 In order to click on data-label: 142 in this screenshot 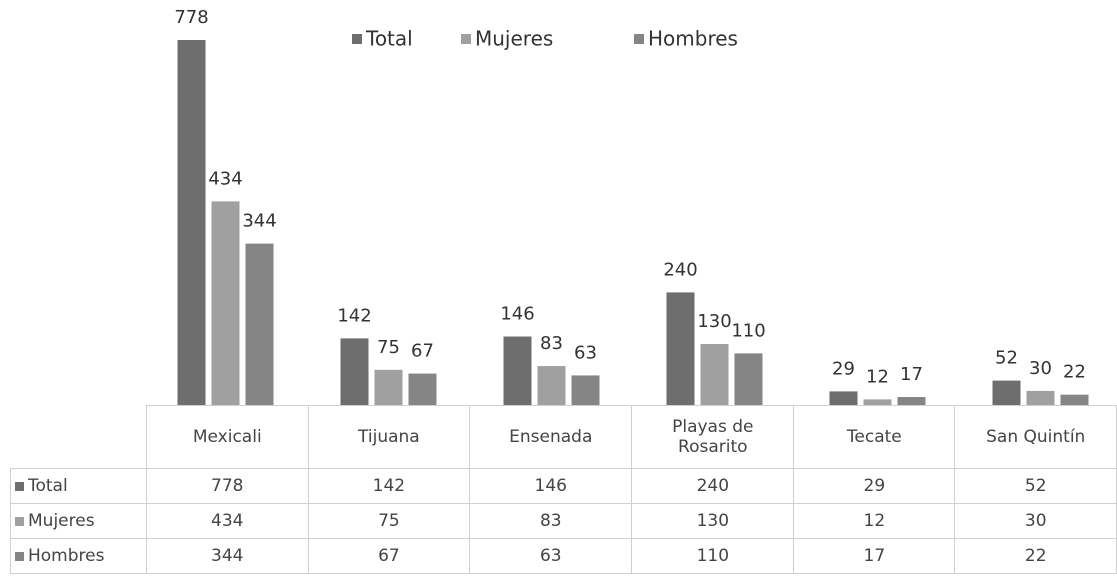, I will do `click(354, 315)`.